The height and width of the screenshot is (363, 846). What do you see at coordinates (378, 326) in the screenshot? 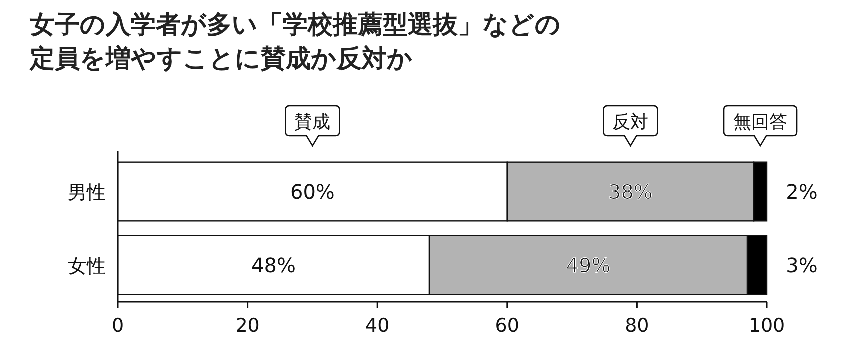
I see `x-tick-label: 40` at bounding box center [378, 326].